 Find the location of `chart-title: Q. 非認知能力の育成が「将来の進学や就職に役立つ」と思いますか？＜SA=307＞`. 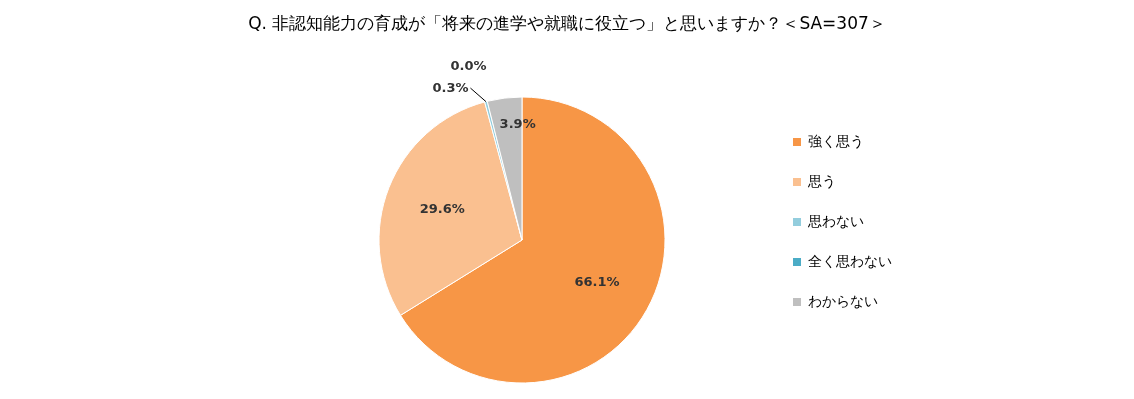

chart-title: Q. 非認知能力の育成が「将来の進学や就職に役立つ」と思いますか？＜SA=307＞ is located at coordinates (567, 23).